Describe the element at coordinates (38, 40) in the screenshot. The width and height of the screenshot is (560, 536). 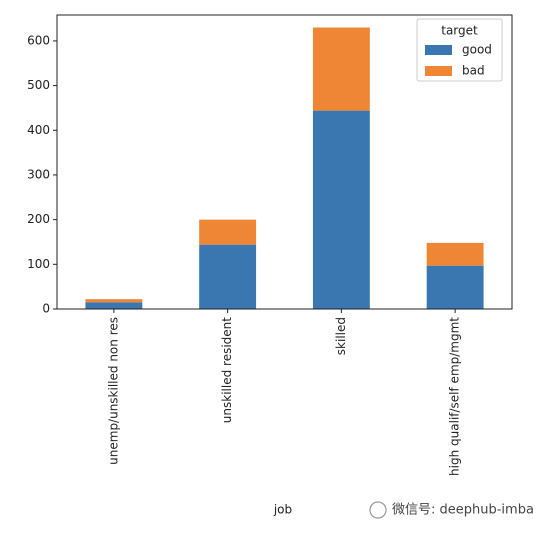
I see `y-tick-label: 600` at that location.